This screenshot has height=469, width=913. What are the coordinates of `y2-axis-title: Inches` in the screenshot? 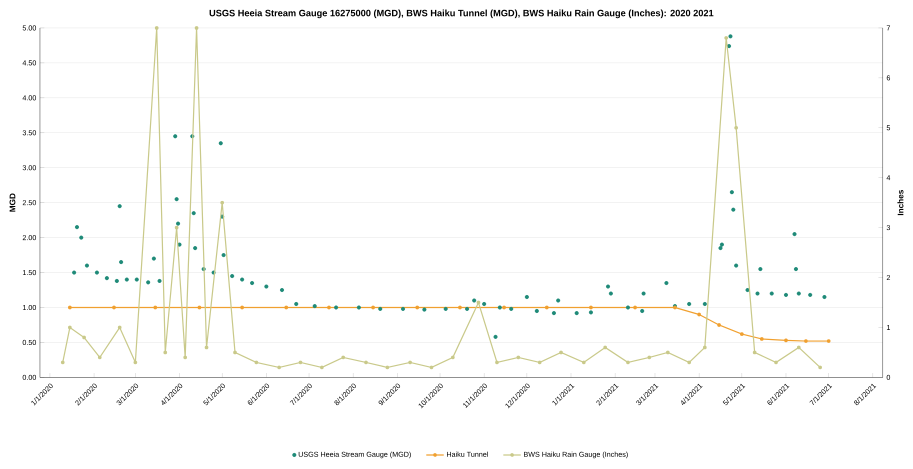 It's located at (900, 203).